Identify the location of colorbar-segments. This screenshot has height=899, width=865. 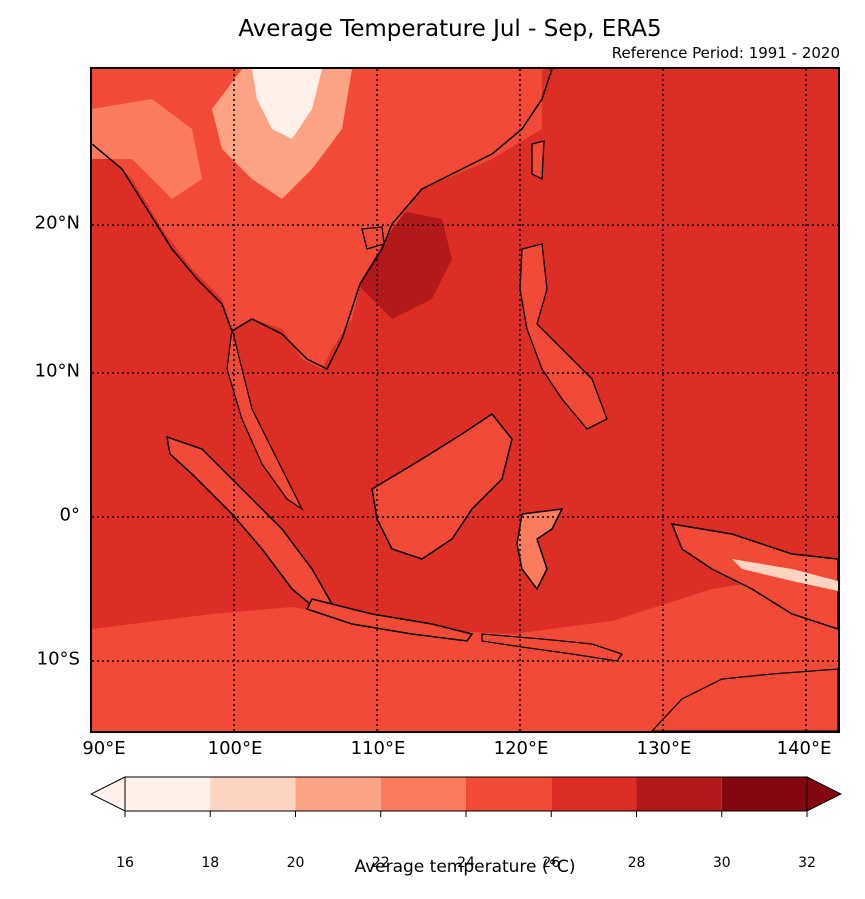
(466, 794).